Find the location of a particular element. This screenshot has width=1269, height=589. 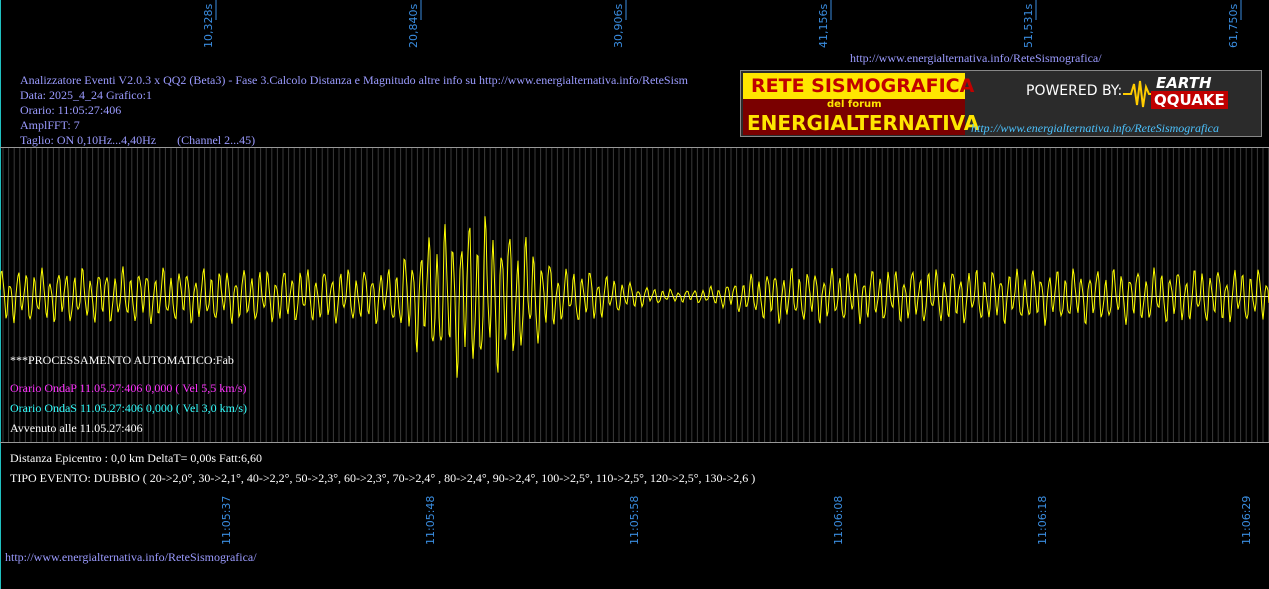

top-time-label: 61,750s is located at coordinates (1233, 25).